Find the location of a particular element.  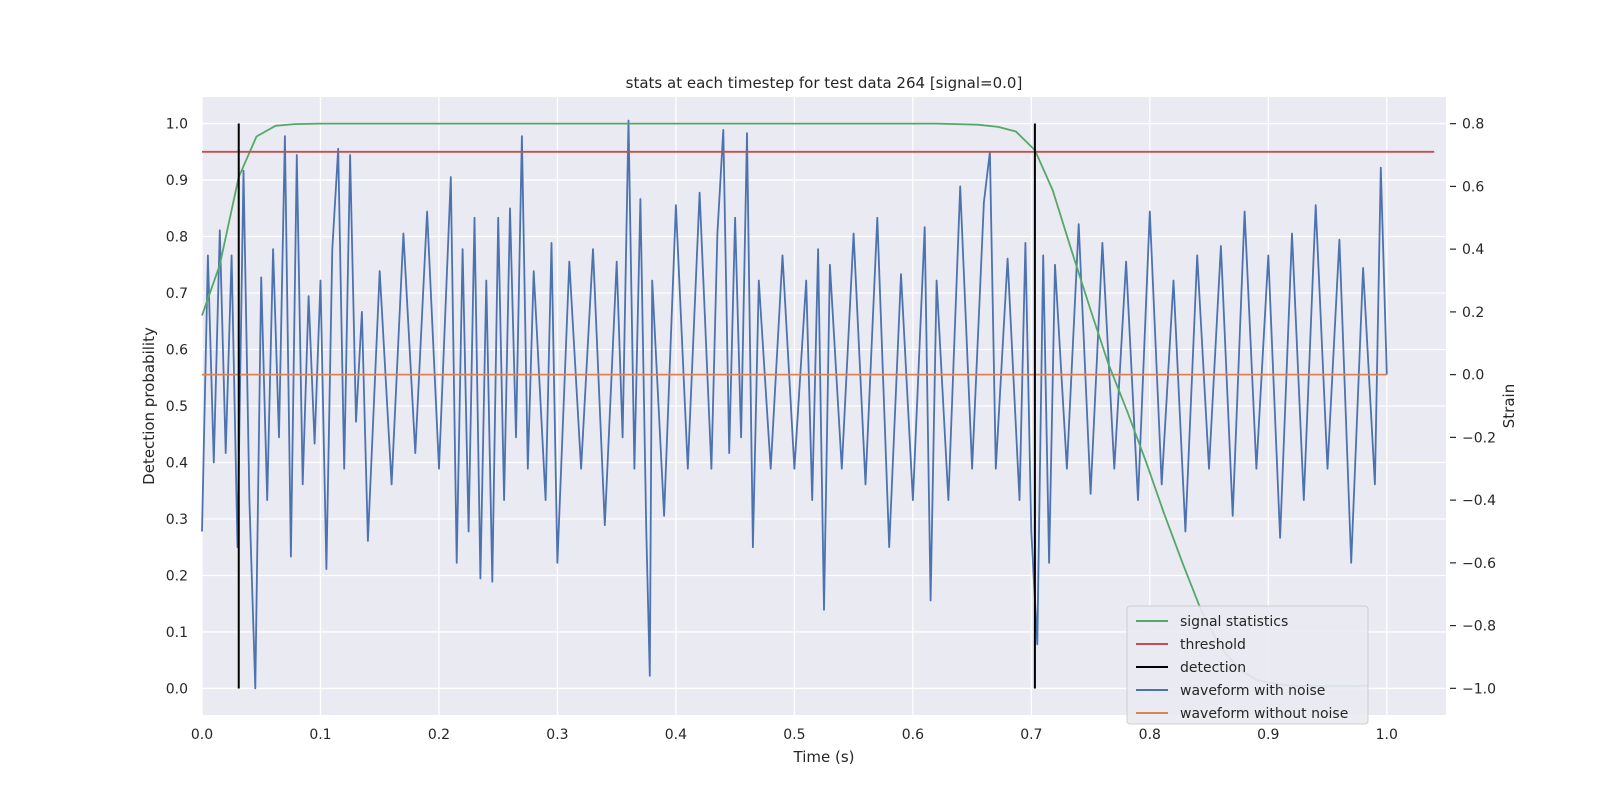

x-axis: 0.0 0.1 0.2 0.3 0.4 0.5 0.6 0.7 0.8 0.9 1.0 is located at coordinates (794, 735).